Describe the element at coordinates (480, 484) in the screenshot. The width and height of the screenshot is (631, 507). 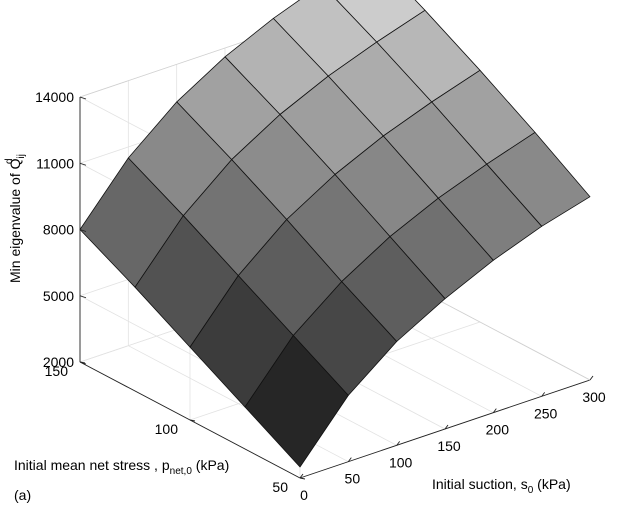
I see `x-axis-label-text: Initial suction, s` at that location.